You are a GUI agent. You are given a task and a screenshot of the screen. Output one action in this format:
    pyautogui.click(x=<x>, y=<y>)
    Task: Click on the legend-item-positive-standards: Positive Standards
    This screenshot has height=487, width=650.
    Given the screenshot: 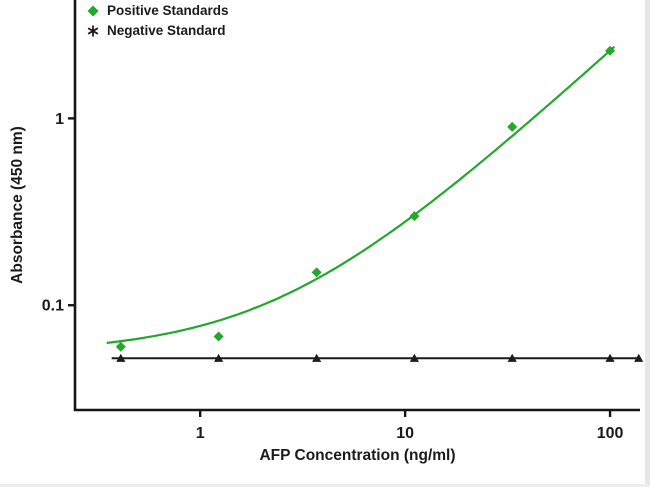 What is the action you would take?
    pyautogui.click(x=157, y=10)
    